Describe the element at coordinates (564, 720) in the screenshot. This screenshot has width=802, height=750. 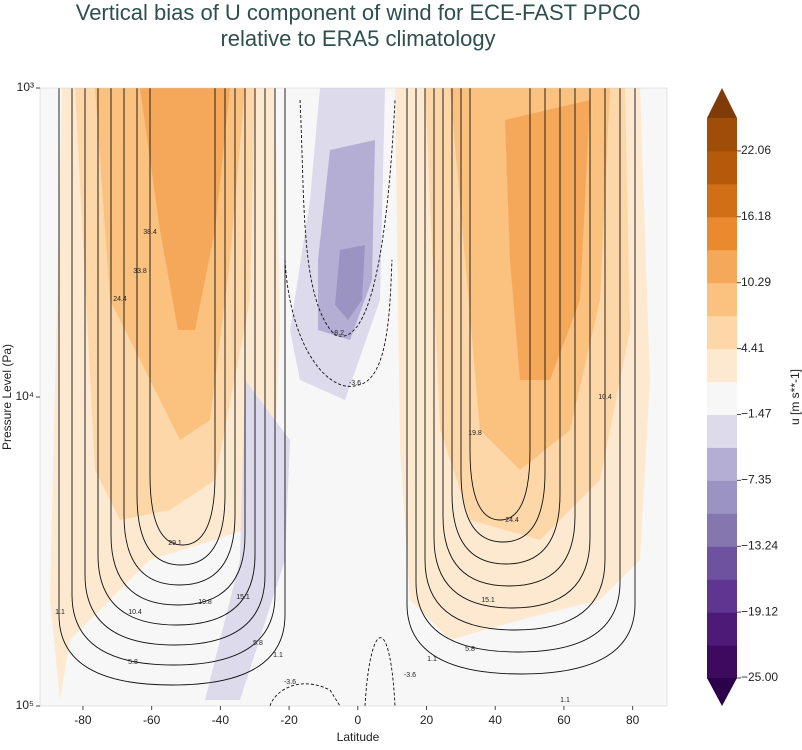
I see `x-tick-label: 60` at that location.